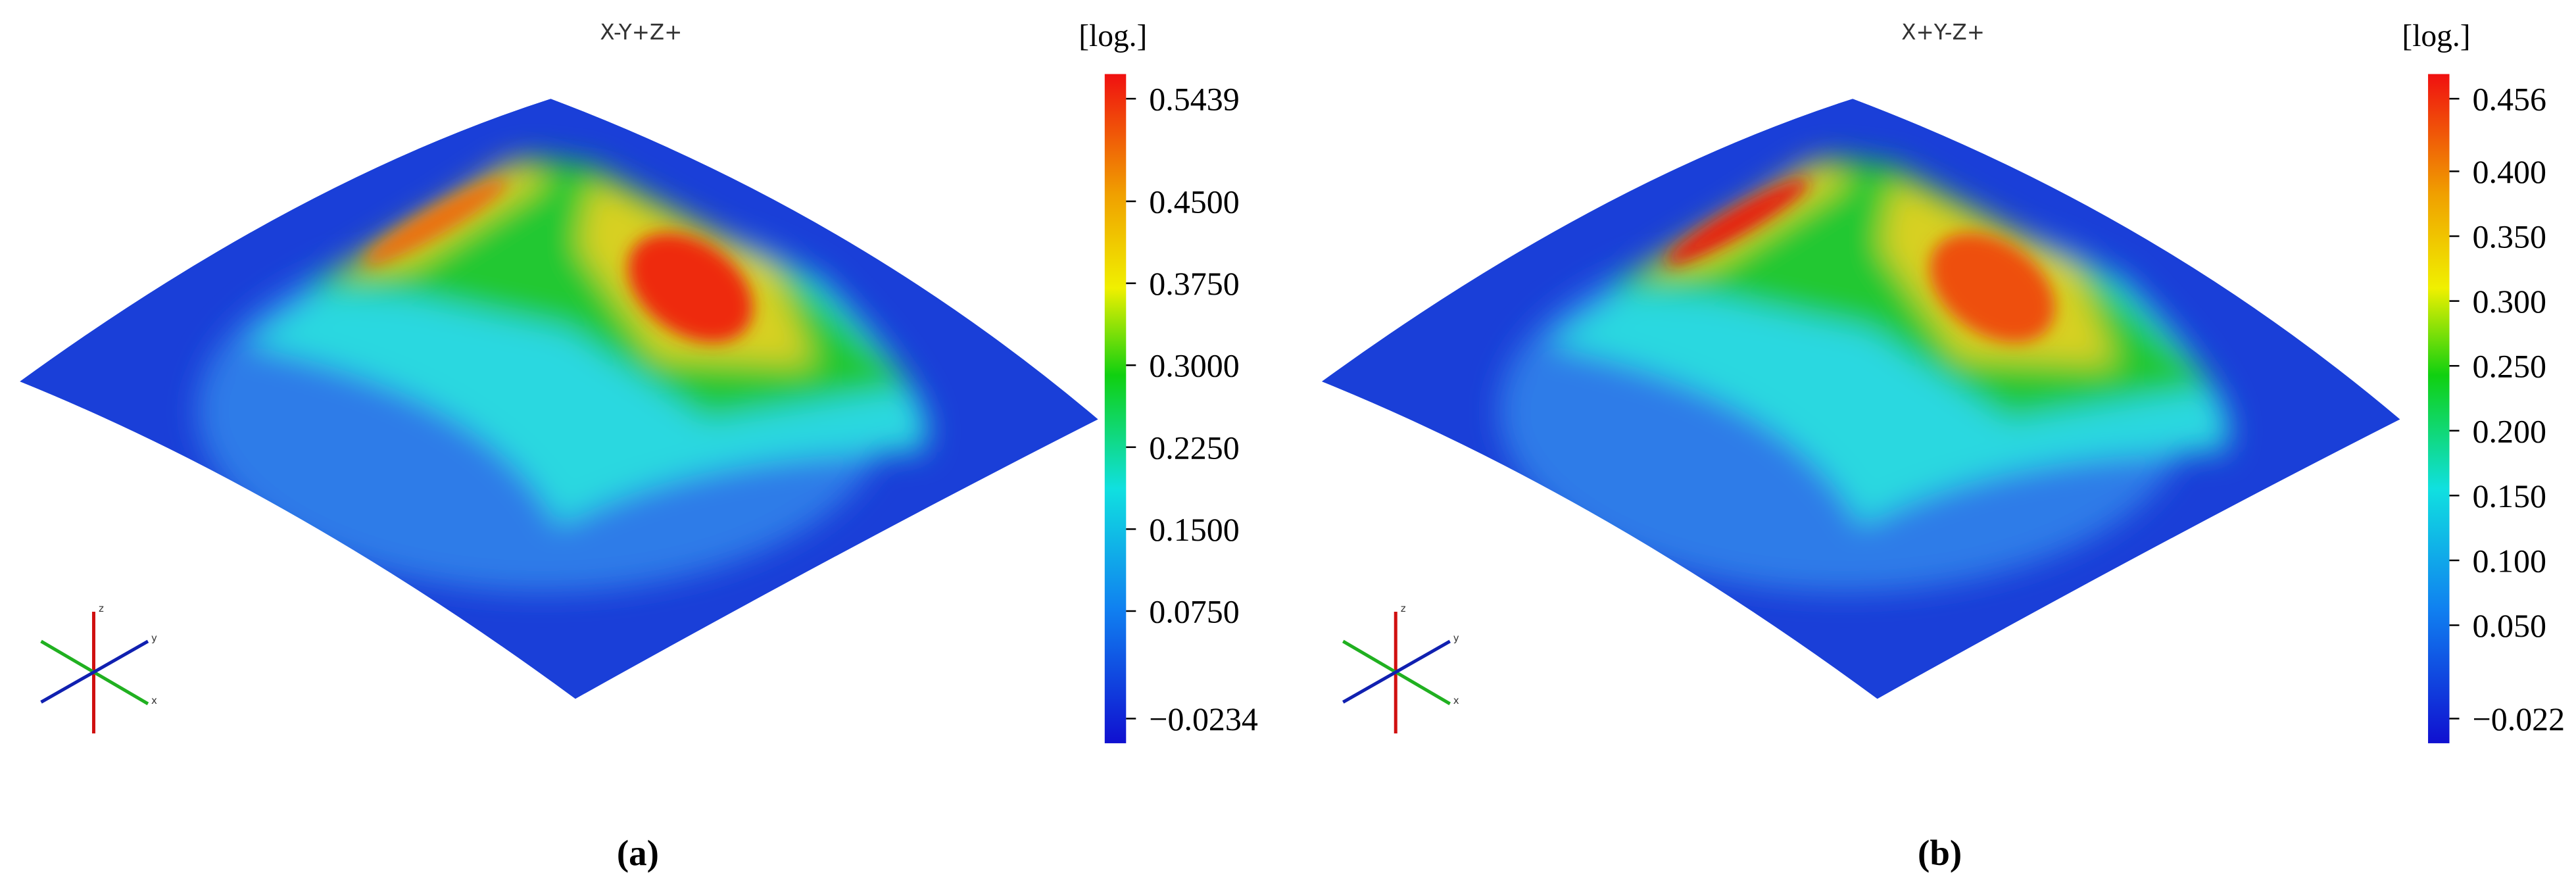  What do you see at coordinates (1194, 611) in the screenshot?
I see `colorbar-tick-label: 0.0750` at bounding box center [1194, 611].